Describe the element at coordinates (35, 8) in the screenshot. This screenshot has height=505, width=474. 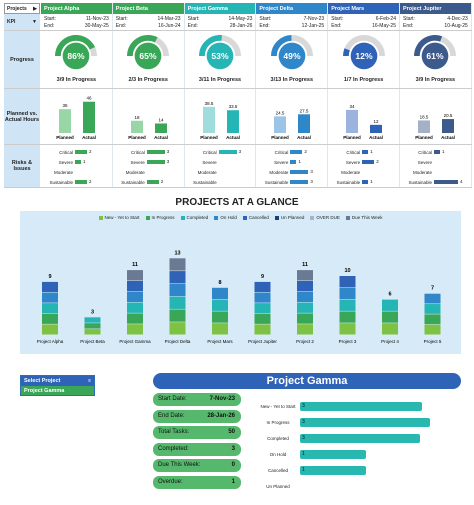
I see `caret-right-icon: ▶` at that location.